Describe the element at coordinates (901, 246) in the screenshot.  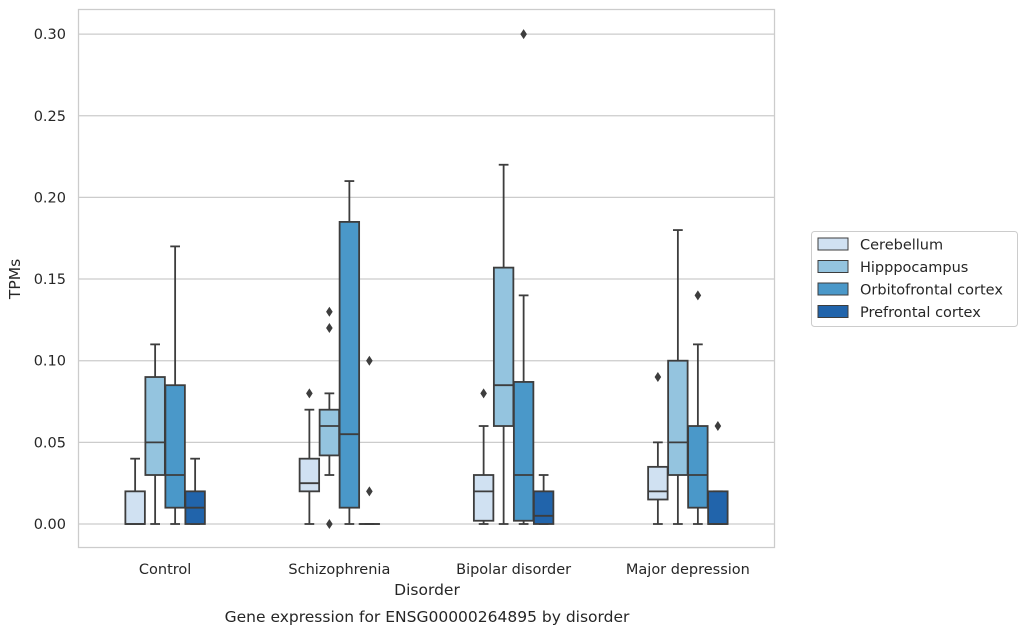
I see `legend-label: Cerebellum` at that location.